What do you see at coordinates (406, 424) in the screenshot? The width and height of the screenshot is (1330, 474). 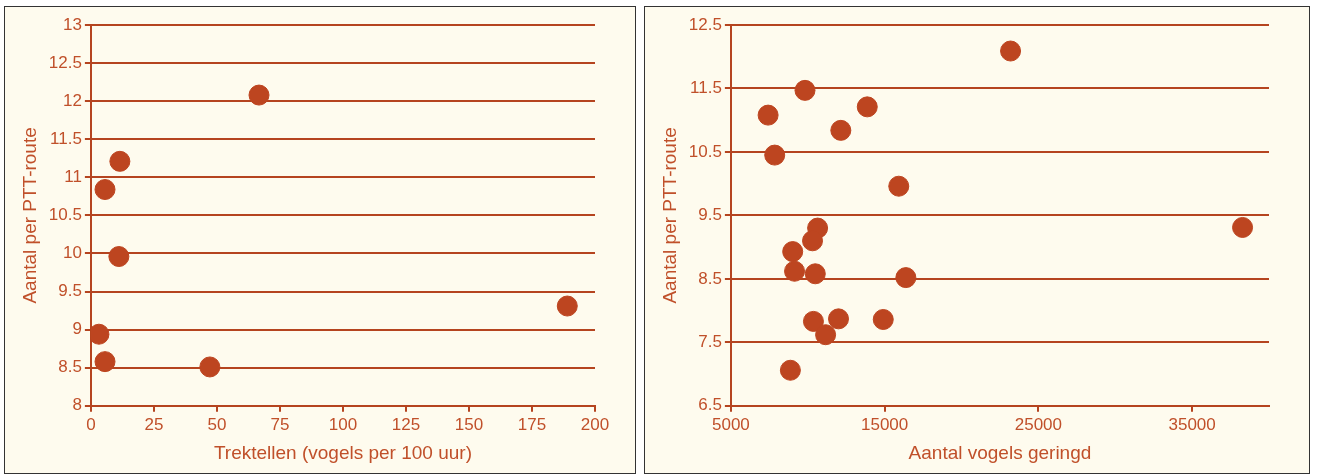 I see `x-tick-label: 125` at bounding box center [406, 424].